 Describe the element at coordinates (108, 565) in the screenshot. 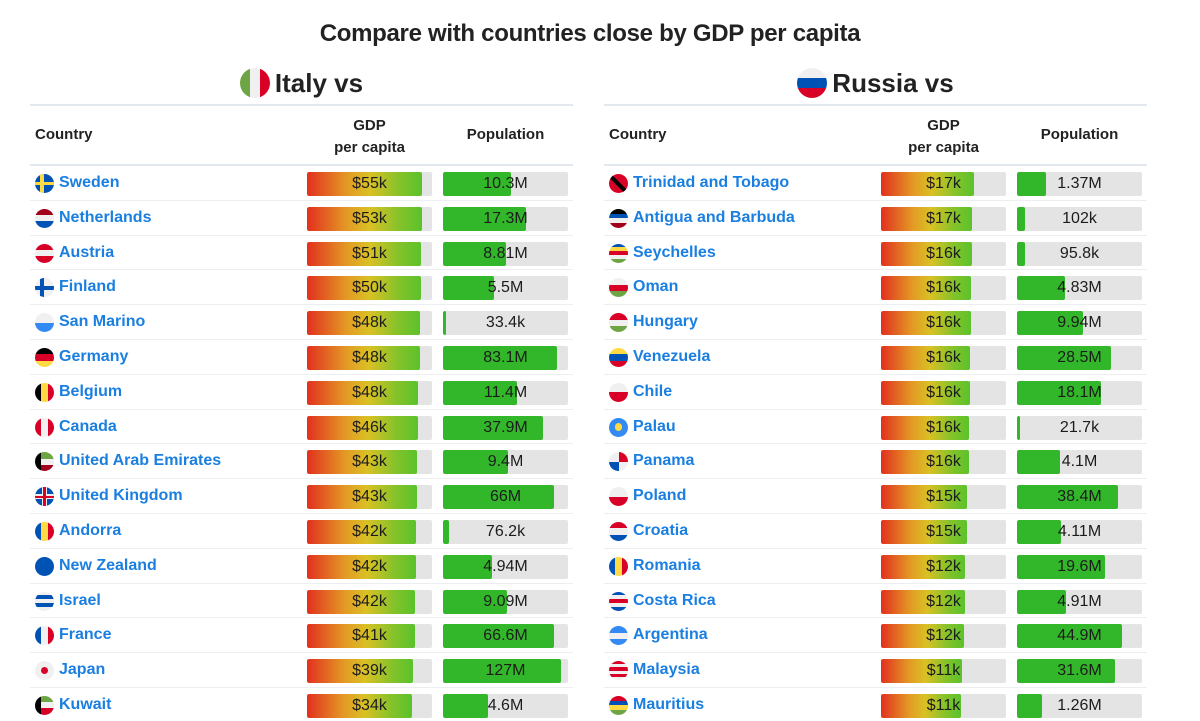

I see `country-link: New Zealand` at that location.